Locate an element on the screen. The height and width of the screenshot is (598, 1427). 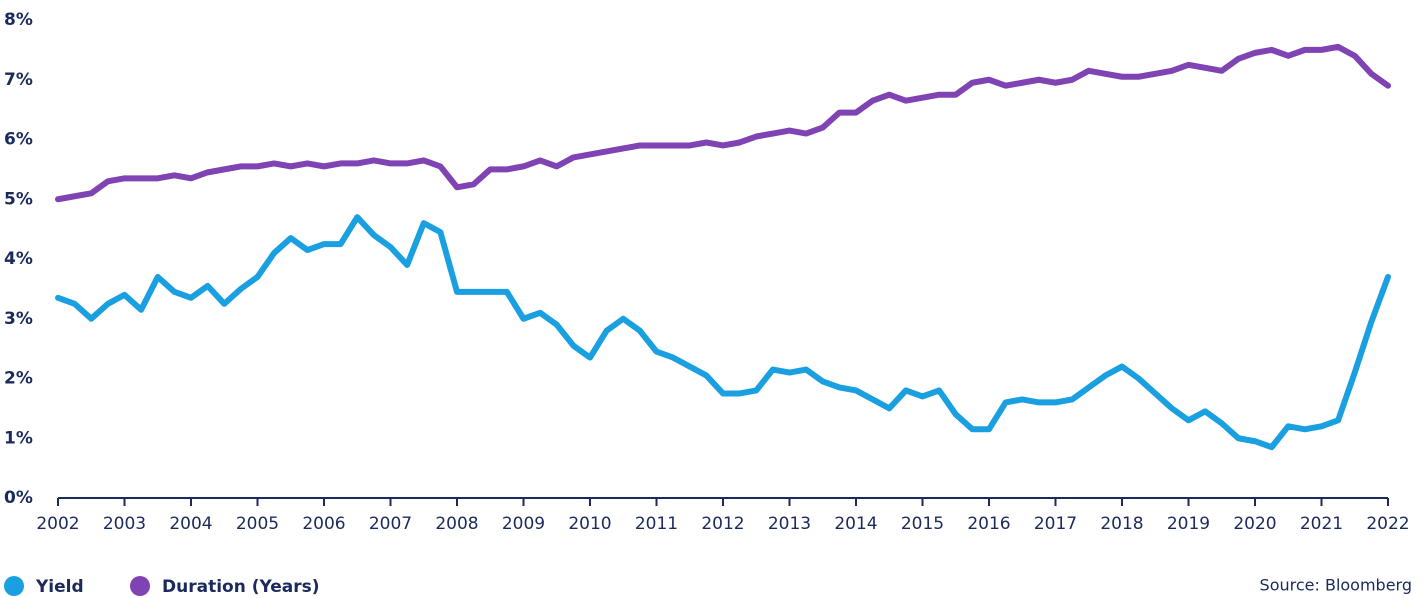
x-tick-label: 2010 is located at coordinates (589, 524).